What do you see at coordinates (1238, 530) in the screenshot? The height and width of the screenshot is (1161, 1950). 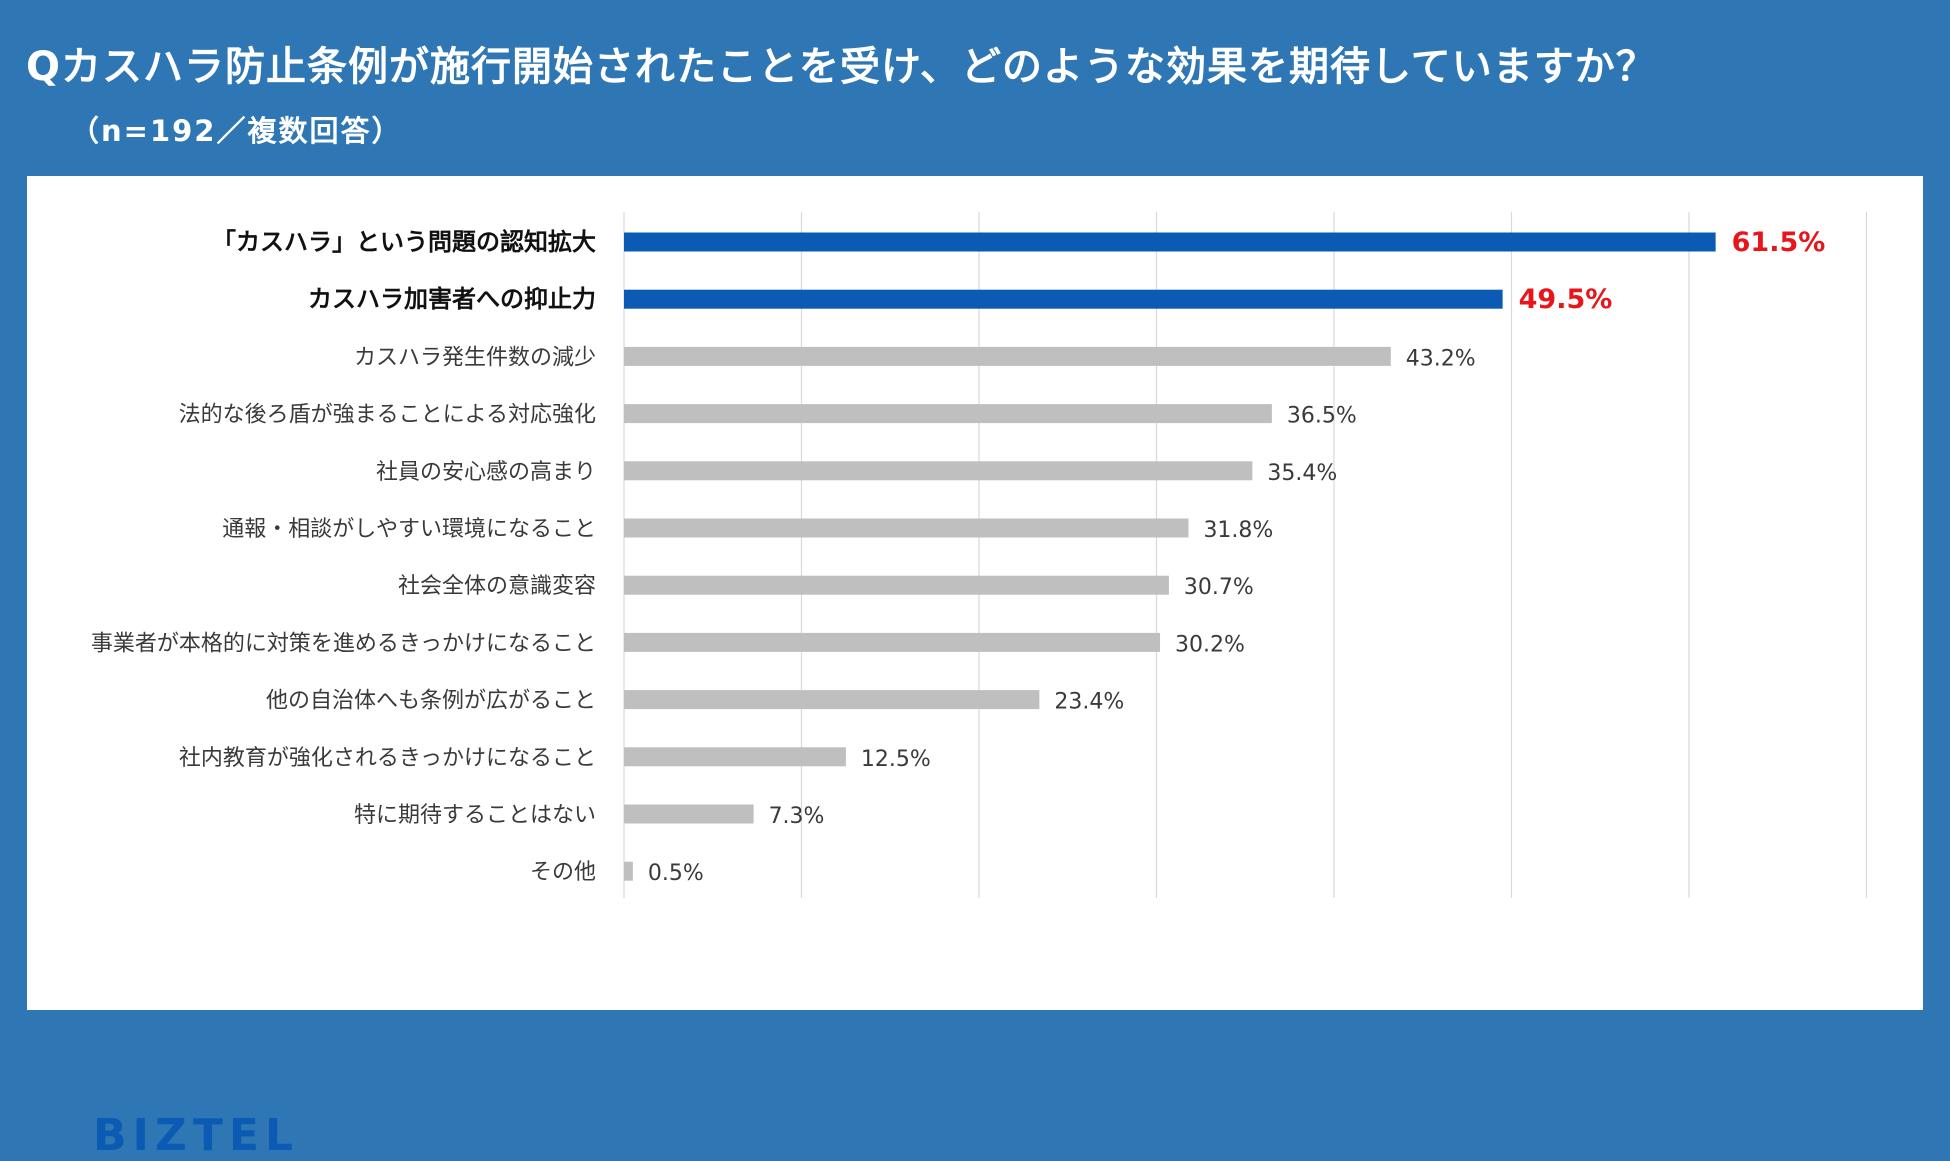 I see `value-label: 31.8%` at bounding box center [1238, 530].